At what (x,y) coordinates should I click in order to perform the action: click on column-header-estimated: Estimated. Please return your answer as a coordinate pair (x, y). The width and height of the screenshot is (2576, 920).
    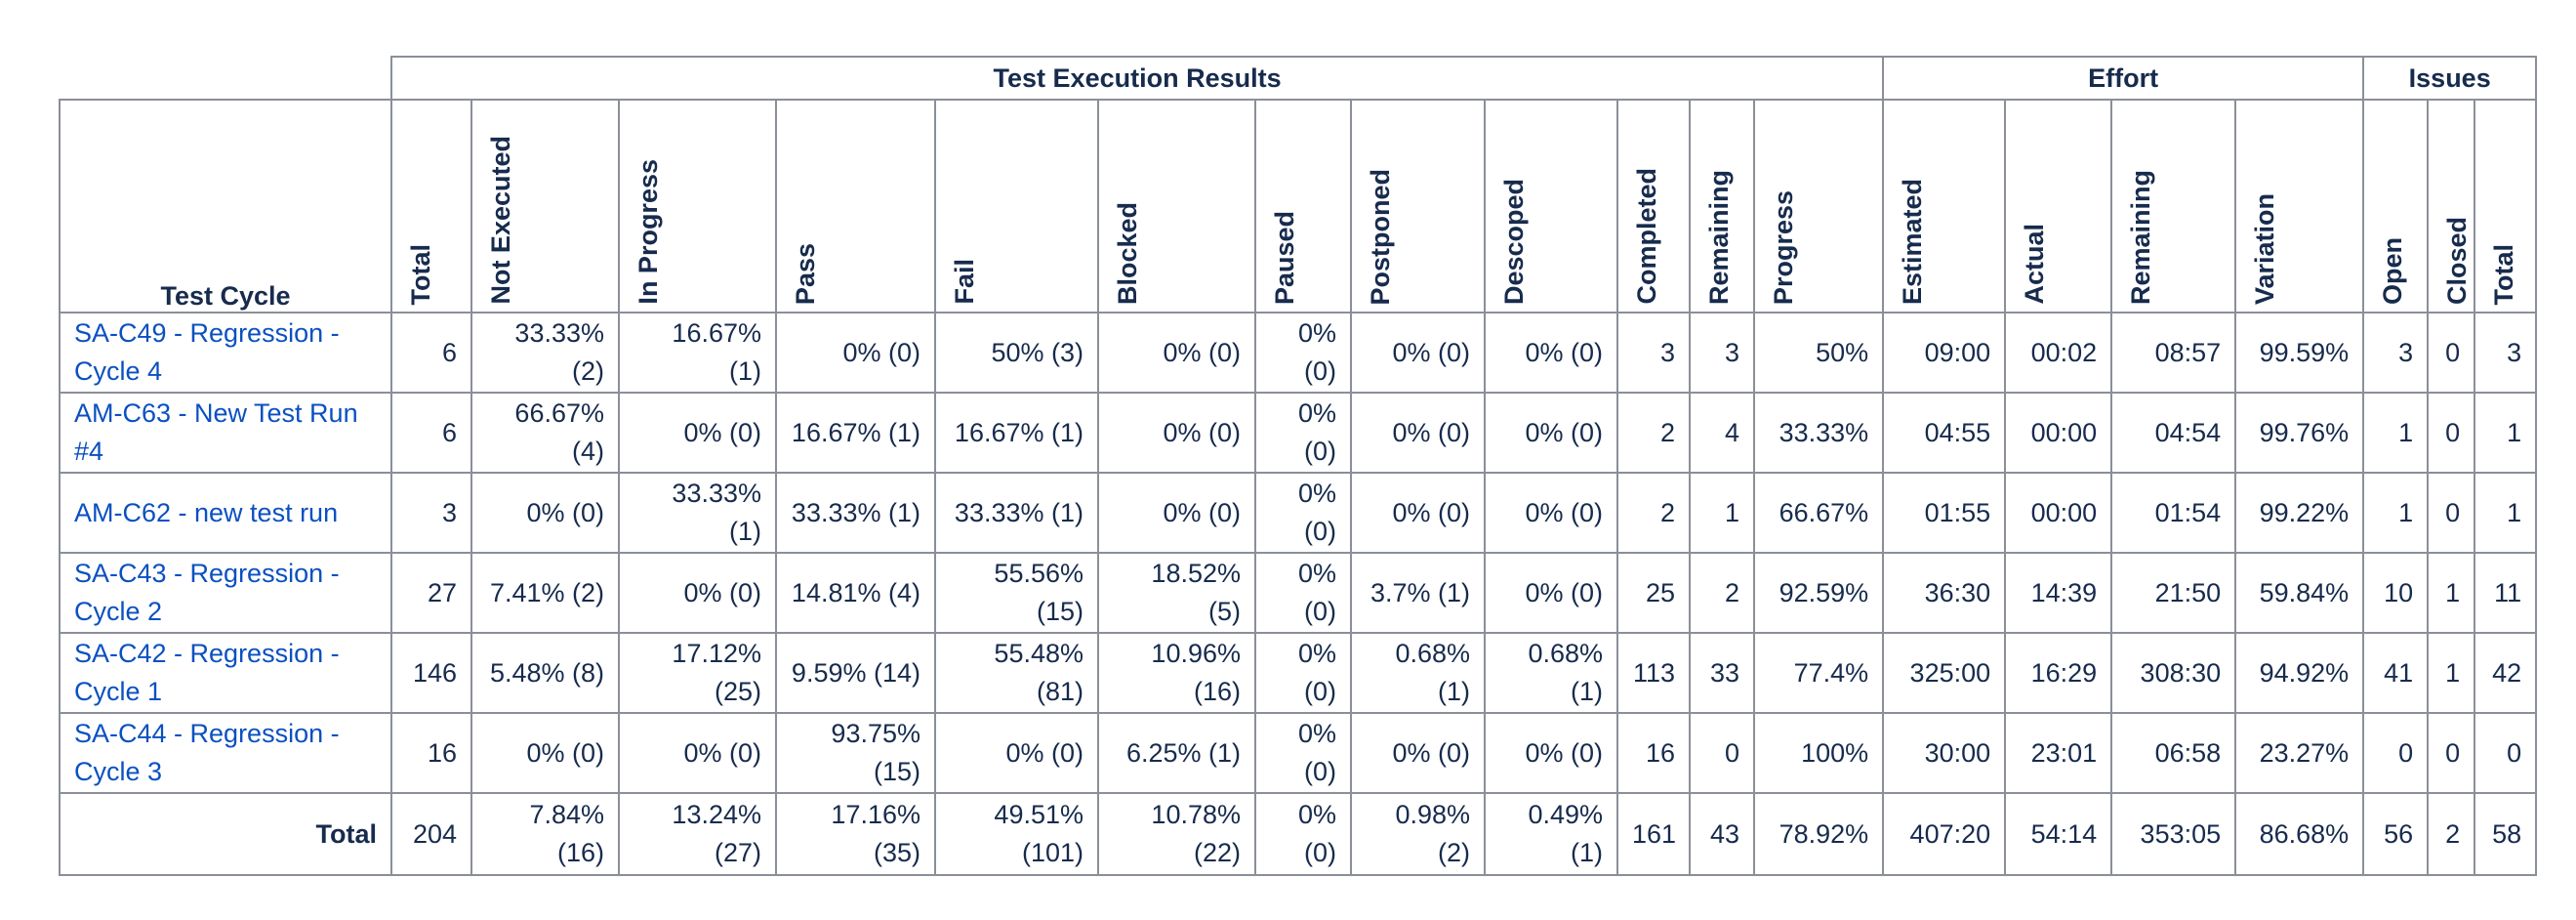
    Looking at the image, I should click on (1944, 206).